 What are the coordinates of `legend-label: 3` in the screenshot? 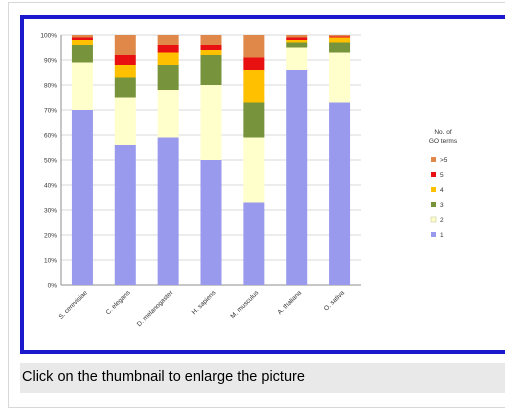 It's located at (442, 205).